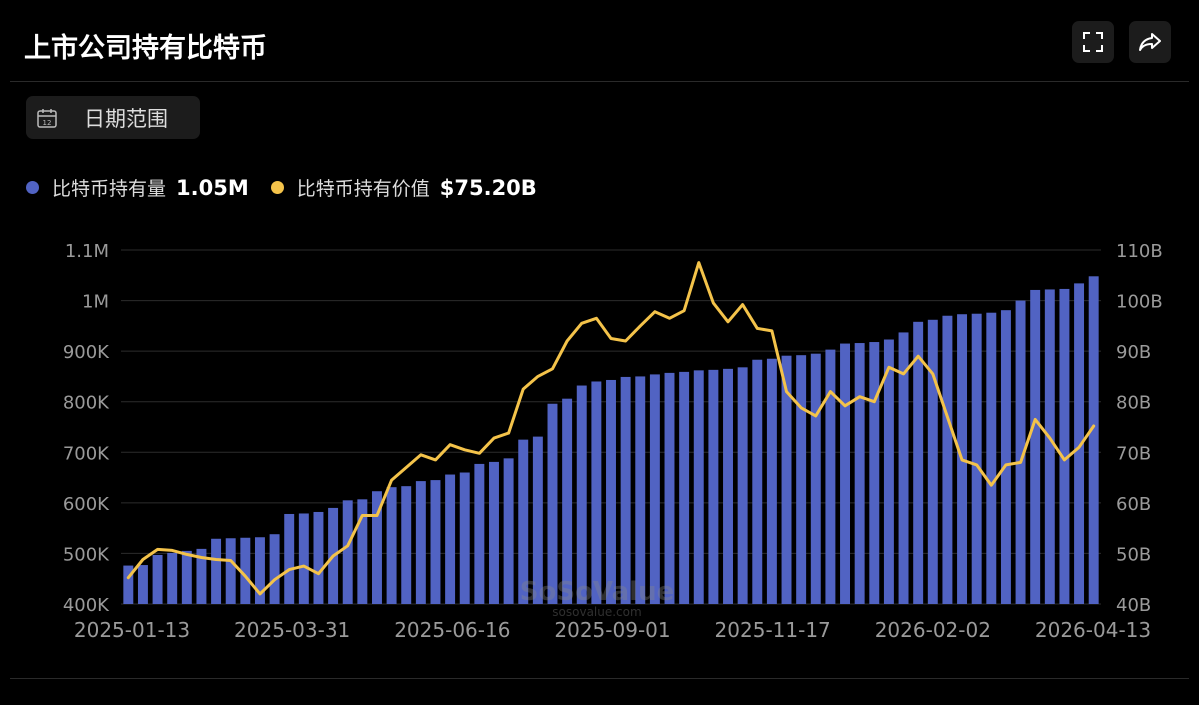 The height and width of the screenshot is (705, 1199). What do you see at coordinates (292, 187) in the screenshot?
I see `chart-legend: 比特币持有量 1.05M 比特币持有价值 $75.20B` at bounding box center [292, 187].